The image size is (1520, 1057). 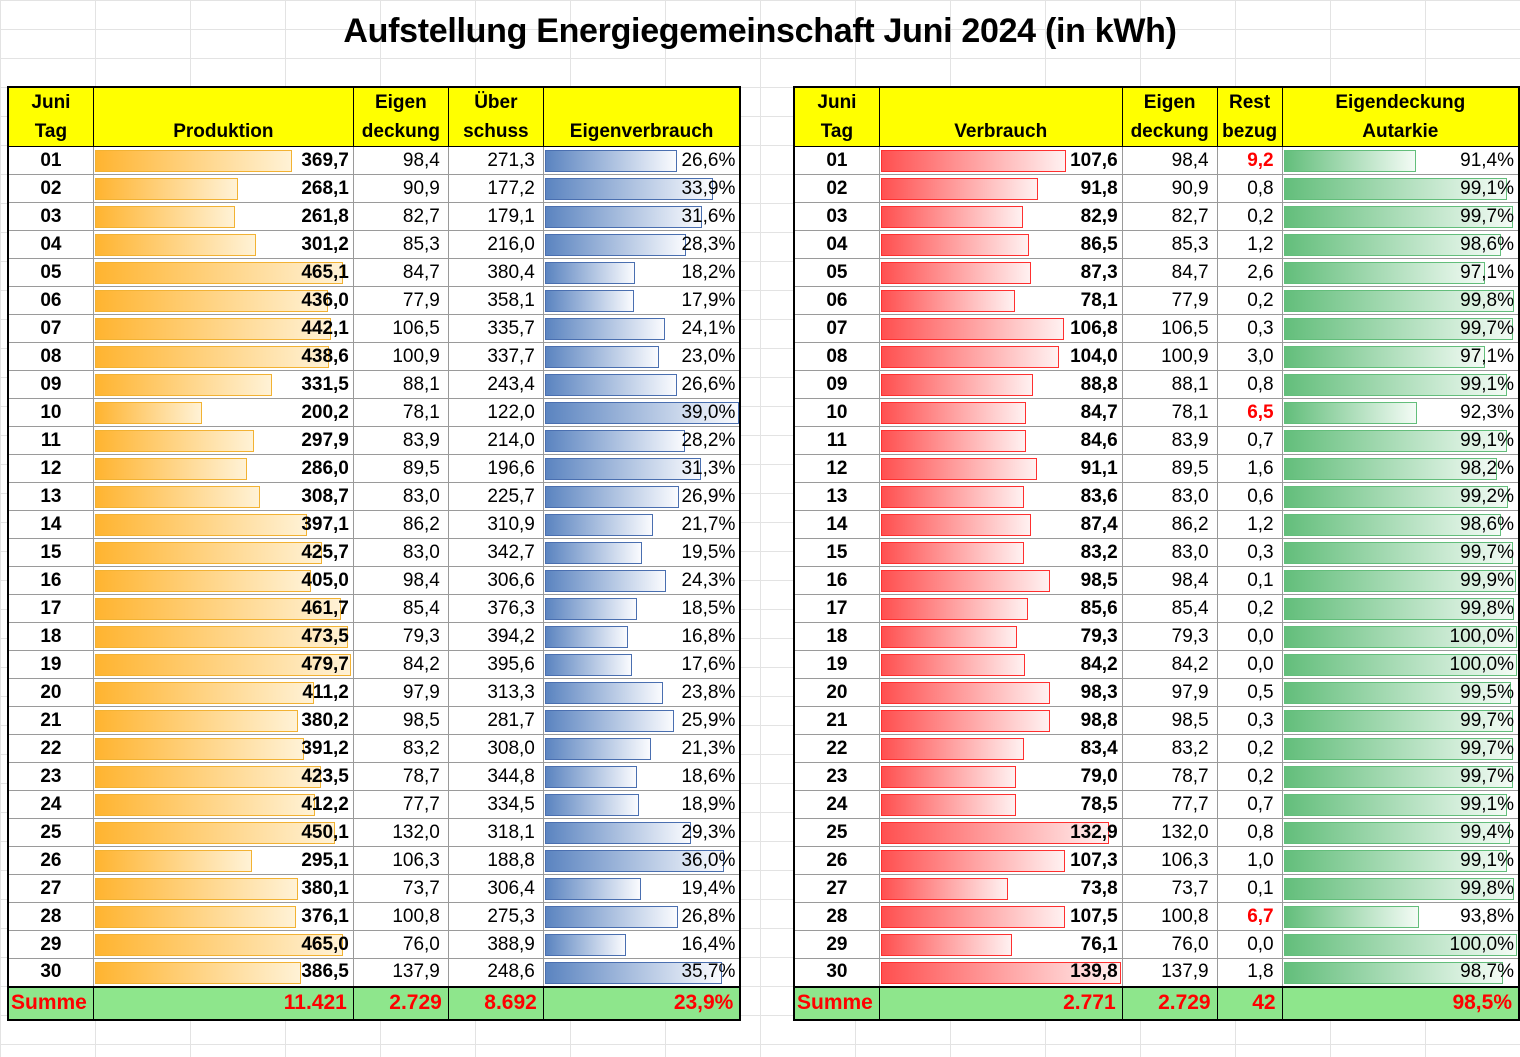 What do you see at coordinates (1156, 384) in the screenshot?
I see `table-row: 09 88,8 88,1 0,8 99,1%` at bounding box center [1156, 384].